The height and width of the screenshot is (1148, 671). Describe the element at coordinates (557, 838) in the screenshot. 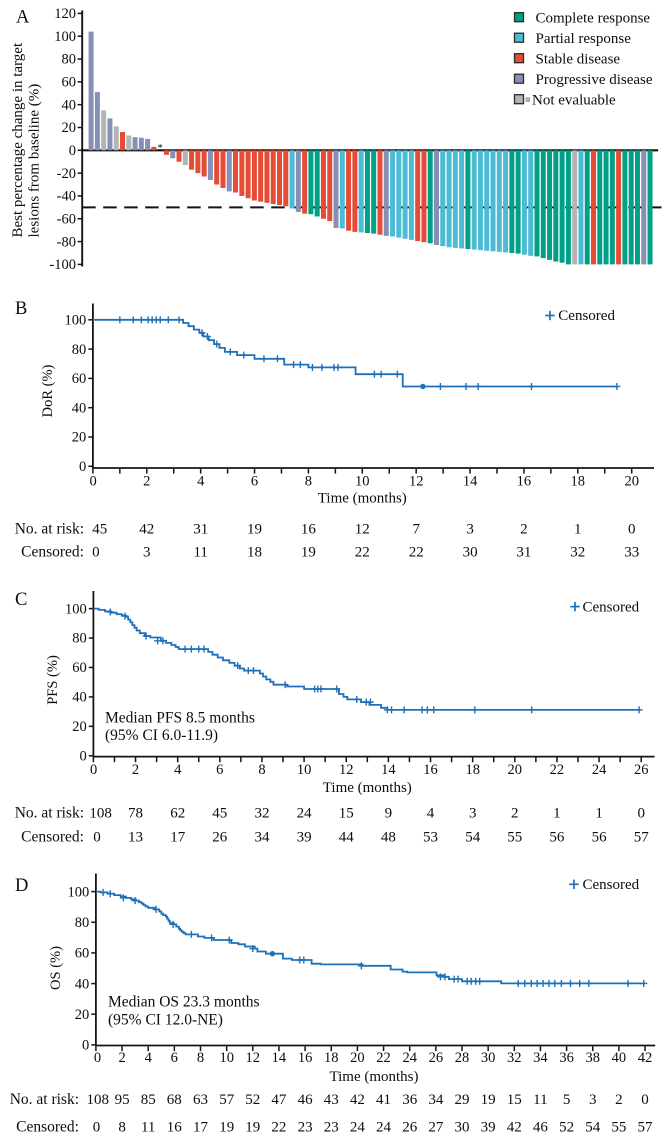

I see `svg-text: 56` at that location.